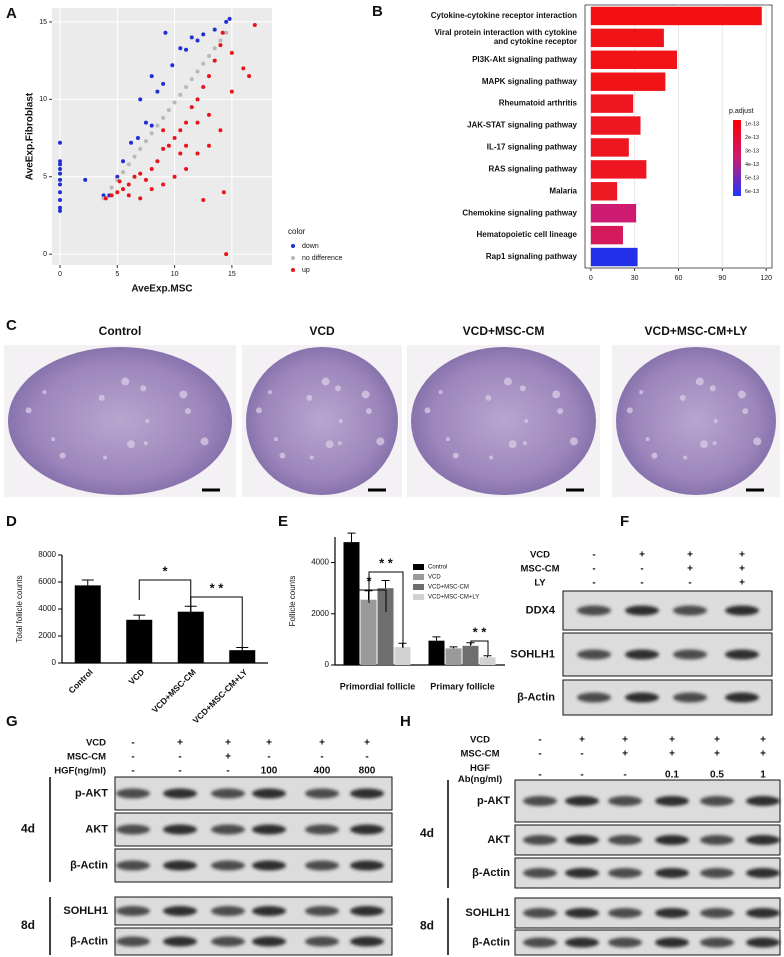 This screenshot has width=784, height=957. What do you see at coordinates (80, 771) in the screenshot?
I see `condition-label: HGF(ng/ml)` at bounding box center [80, 771].